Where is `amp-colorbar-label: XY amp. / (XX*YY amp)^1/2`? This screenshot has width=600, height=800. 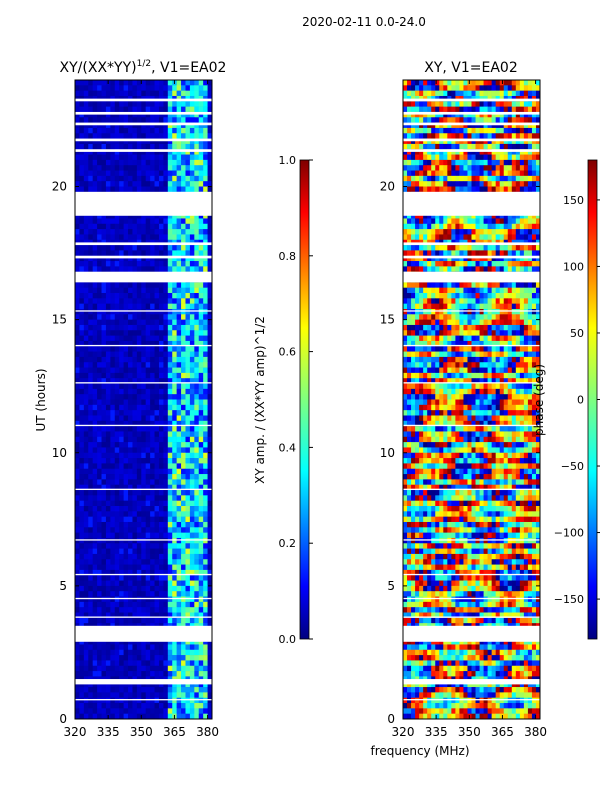 amp-colorbar-label: XY amp. / (XX*YY amp)^1/2 is located at coordinates (260, 400).